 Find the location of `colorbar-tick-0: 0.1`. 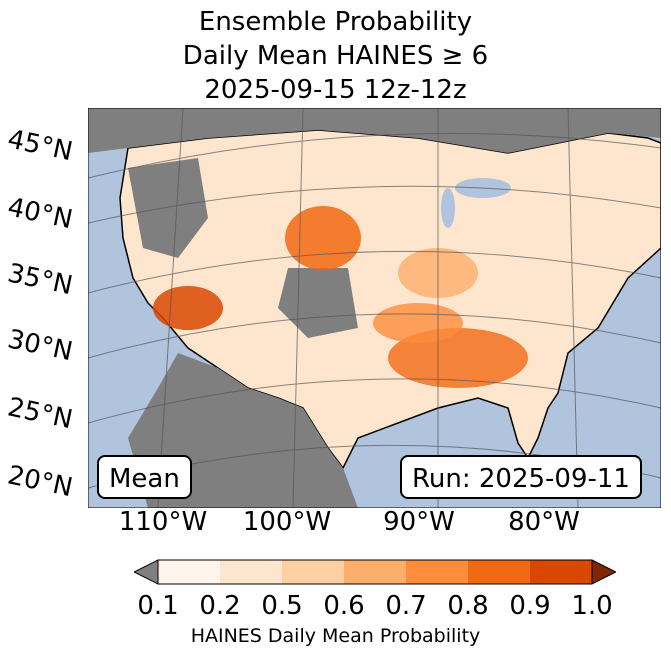

colorbar-tick-0: 0.1 is located at coordinates (158, 606).